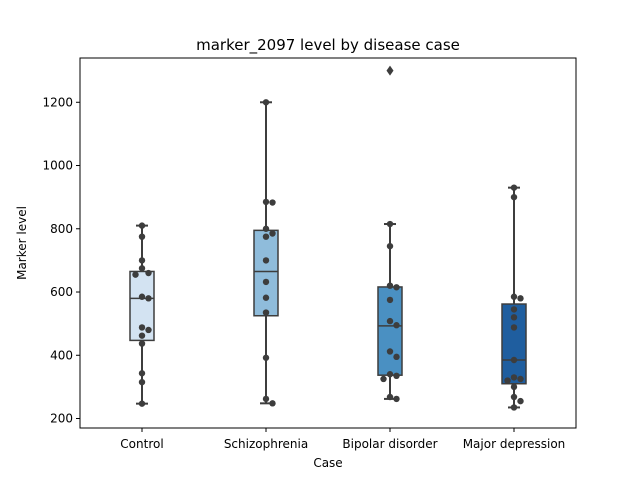  I want to click on y-tick-label: 1000, so click(57, 166).